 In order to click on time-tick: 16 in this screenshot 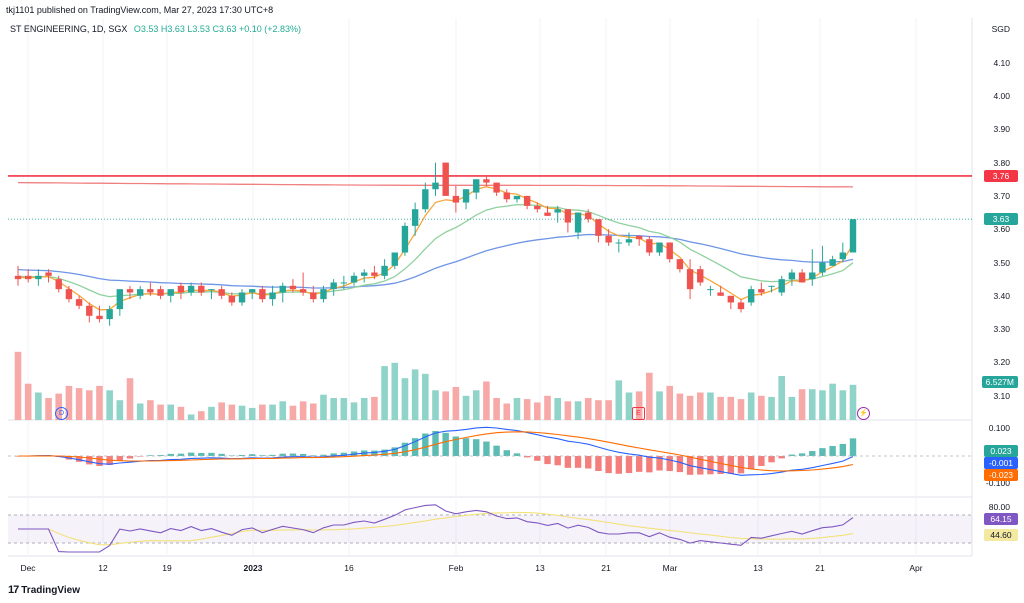, I will do `click(349, 568)`.